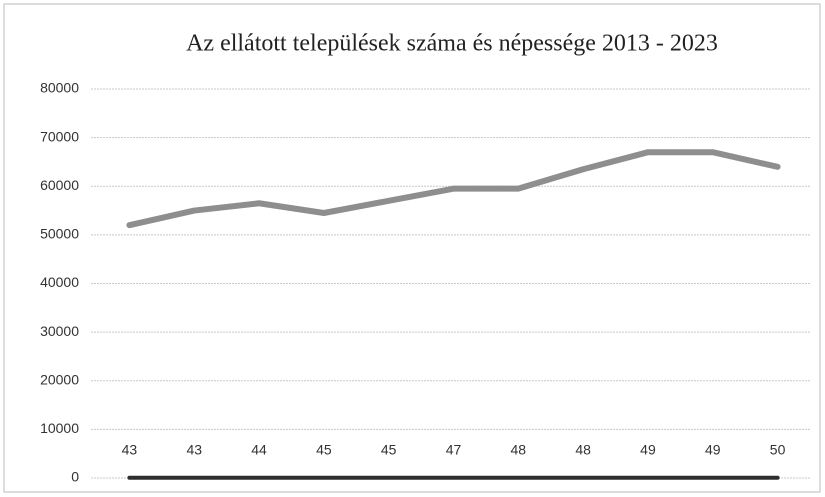 The width and height of the screenshot is (825, 497). What do you see at coordinates (59, 185) in the screenshot?
I see `y-tick-label: 60000` at bounding box center [59, 185].